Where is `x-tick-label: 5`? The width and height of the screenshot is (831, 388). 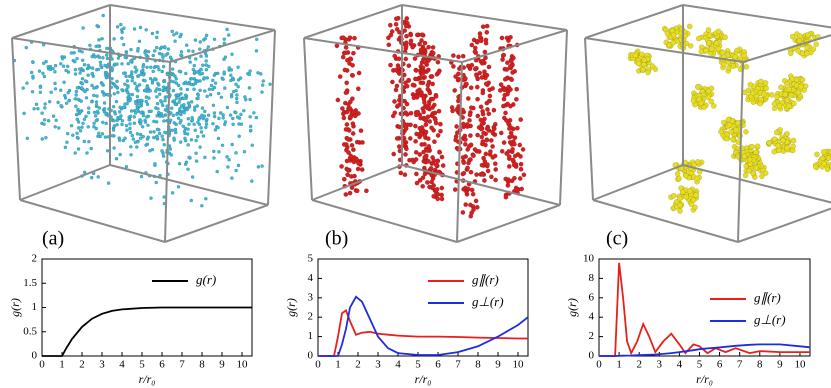 x-tick-label: 5 is located at coordinates (700, 365).